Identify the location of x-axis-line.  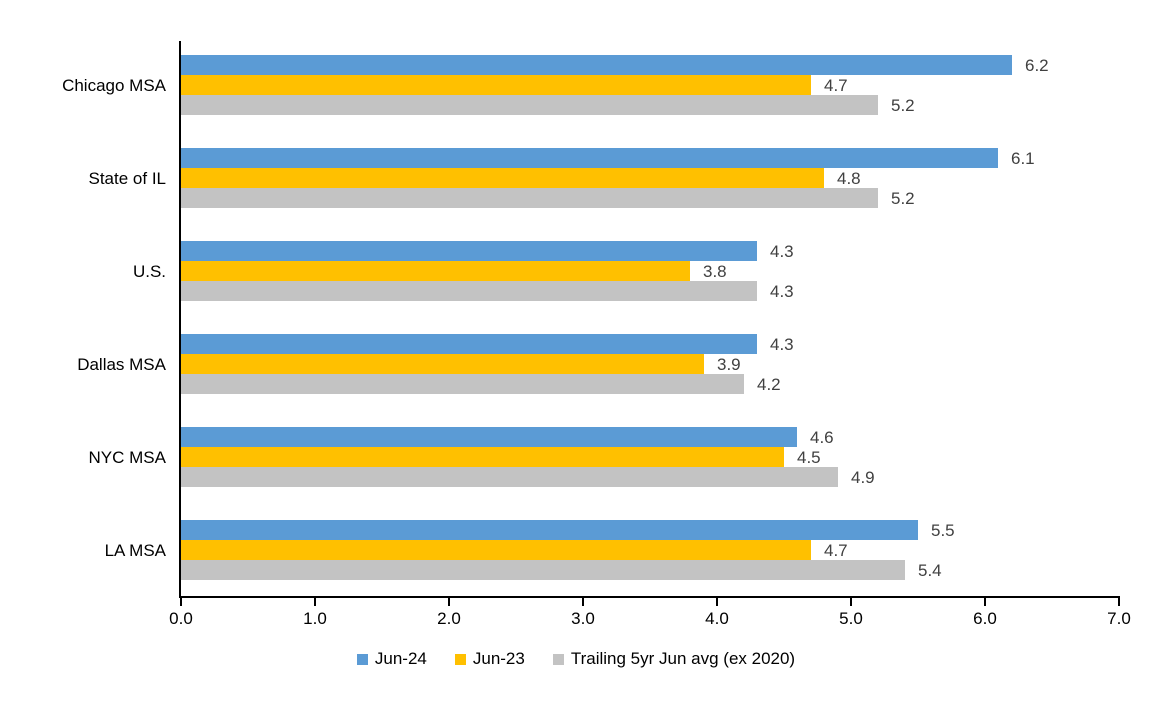
(649, 597).